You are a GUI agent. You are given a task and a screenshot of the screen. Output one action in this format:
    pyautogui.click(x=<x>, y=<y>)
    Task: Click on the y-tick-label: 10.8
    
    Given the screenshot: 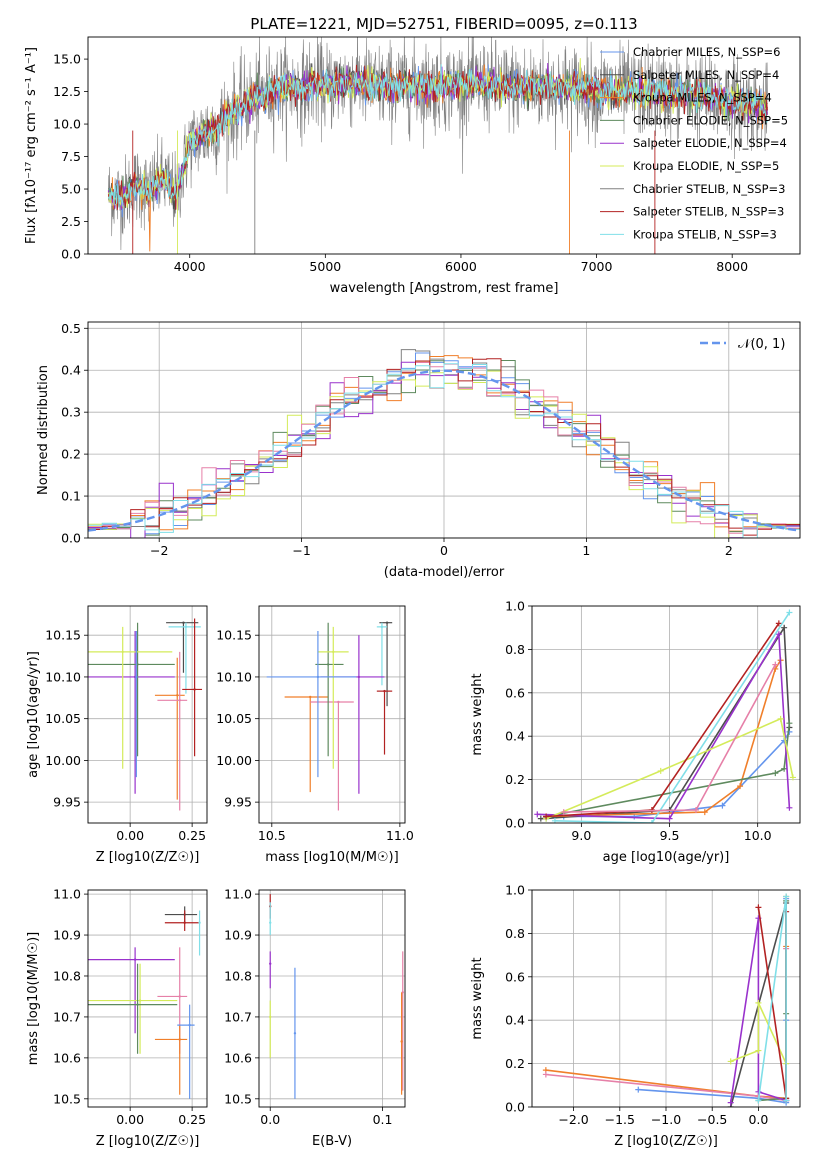 What is the action you would take?
    pyautogui.click(x=238, y=975)
    